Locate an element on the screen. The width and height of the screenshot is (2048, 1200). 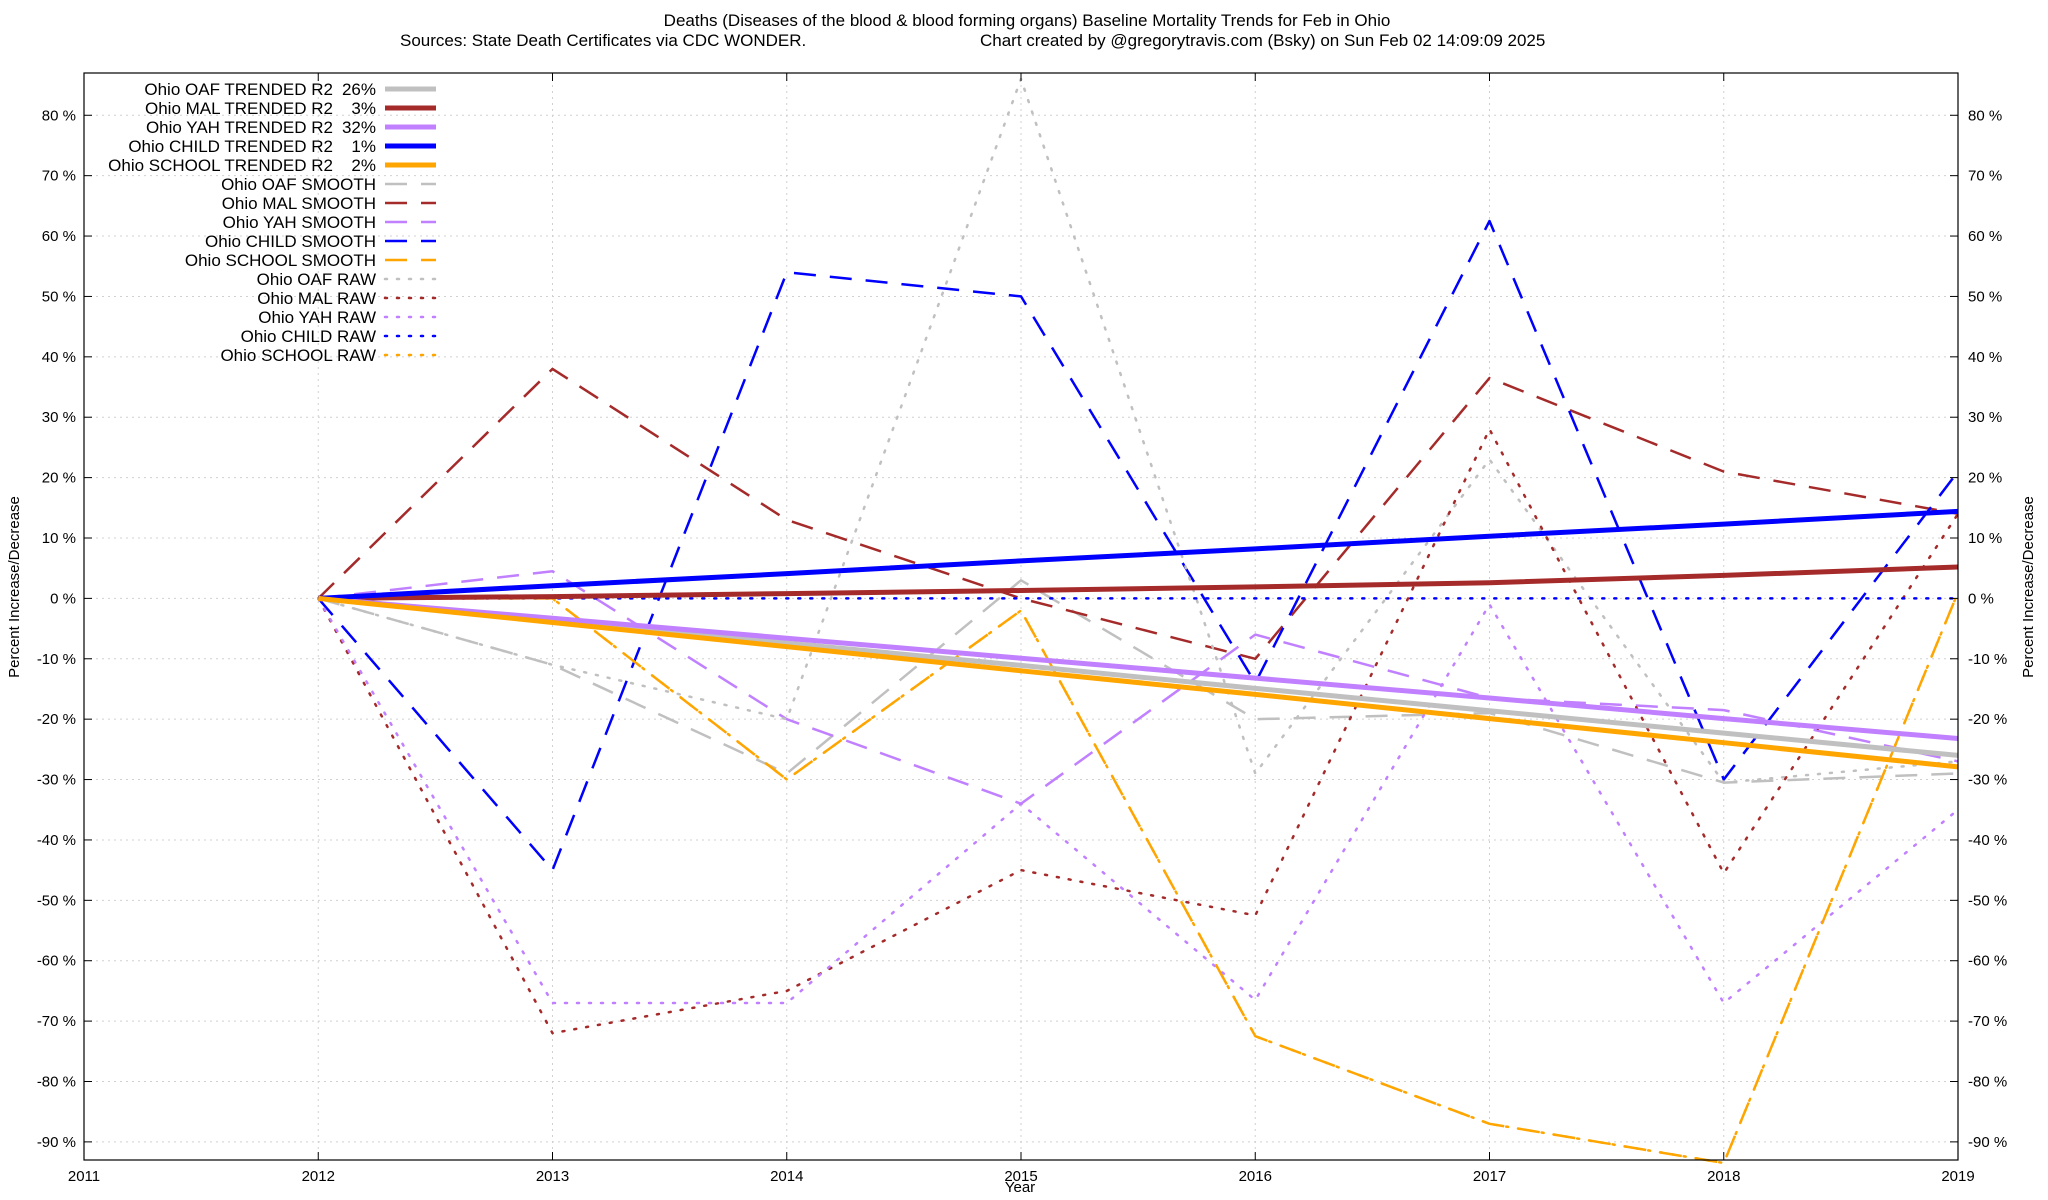
y-tick-label-left: -90 % is located at coordinates (56, 1142).